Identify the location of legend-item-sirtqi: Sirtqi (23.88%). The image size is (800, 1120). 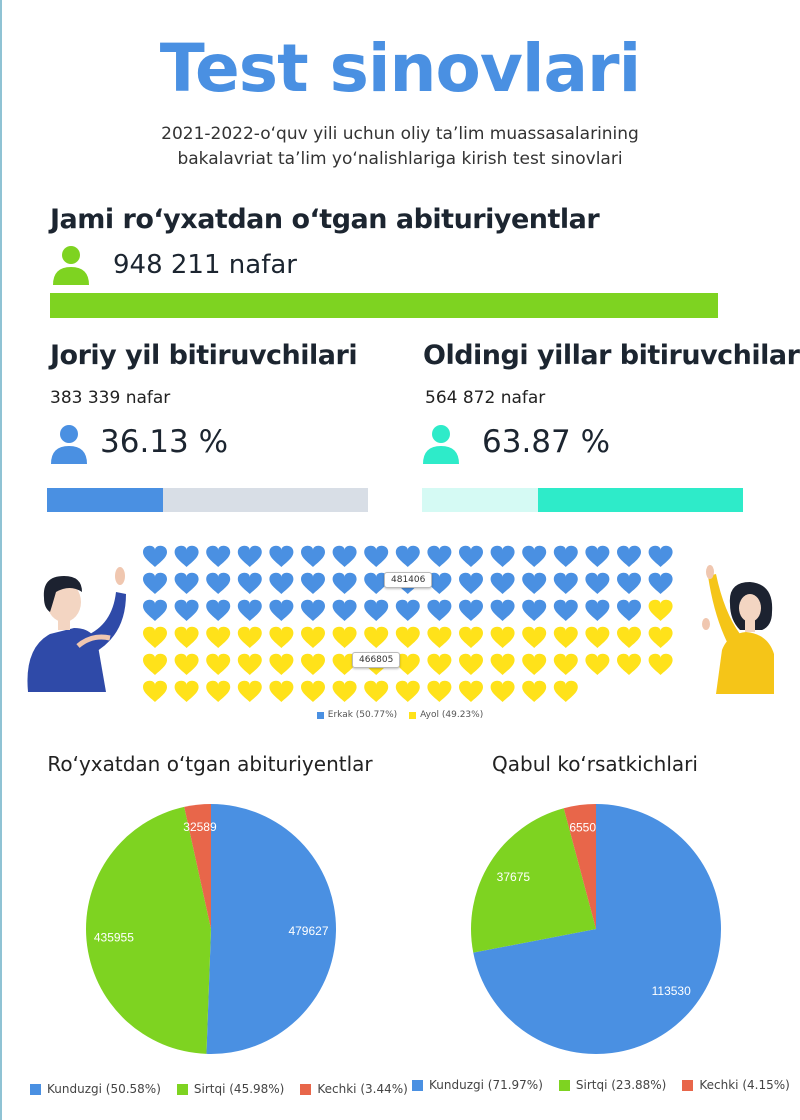
(612, 1085).